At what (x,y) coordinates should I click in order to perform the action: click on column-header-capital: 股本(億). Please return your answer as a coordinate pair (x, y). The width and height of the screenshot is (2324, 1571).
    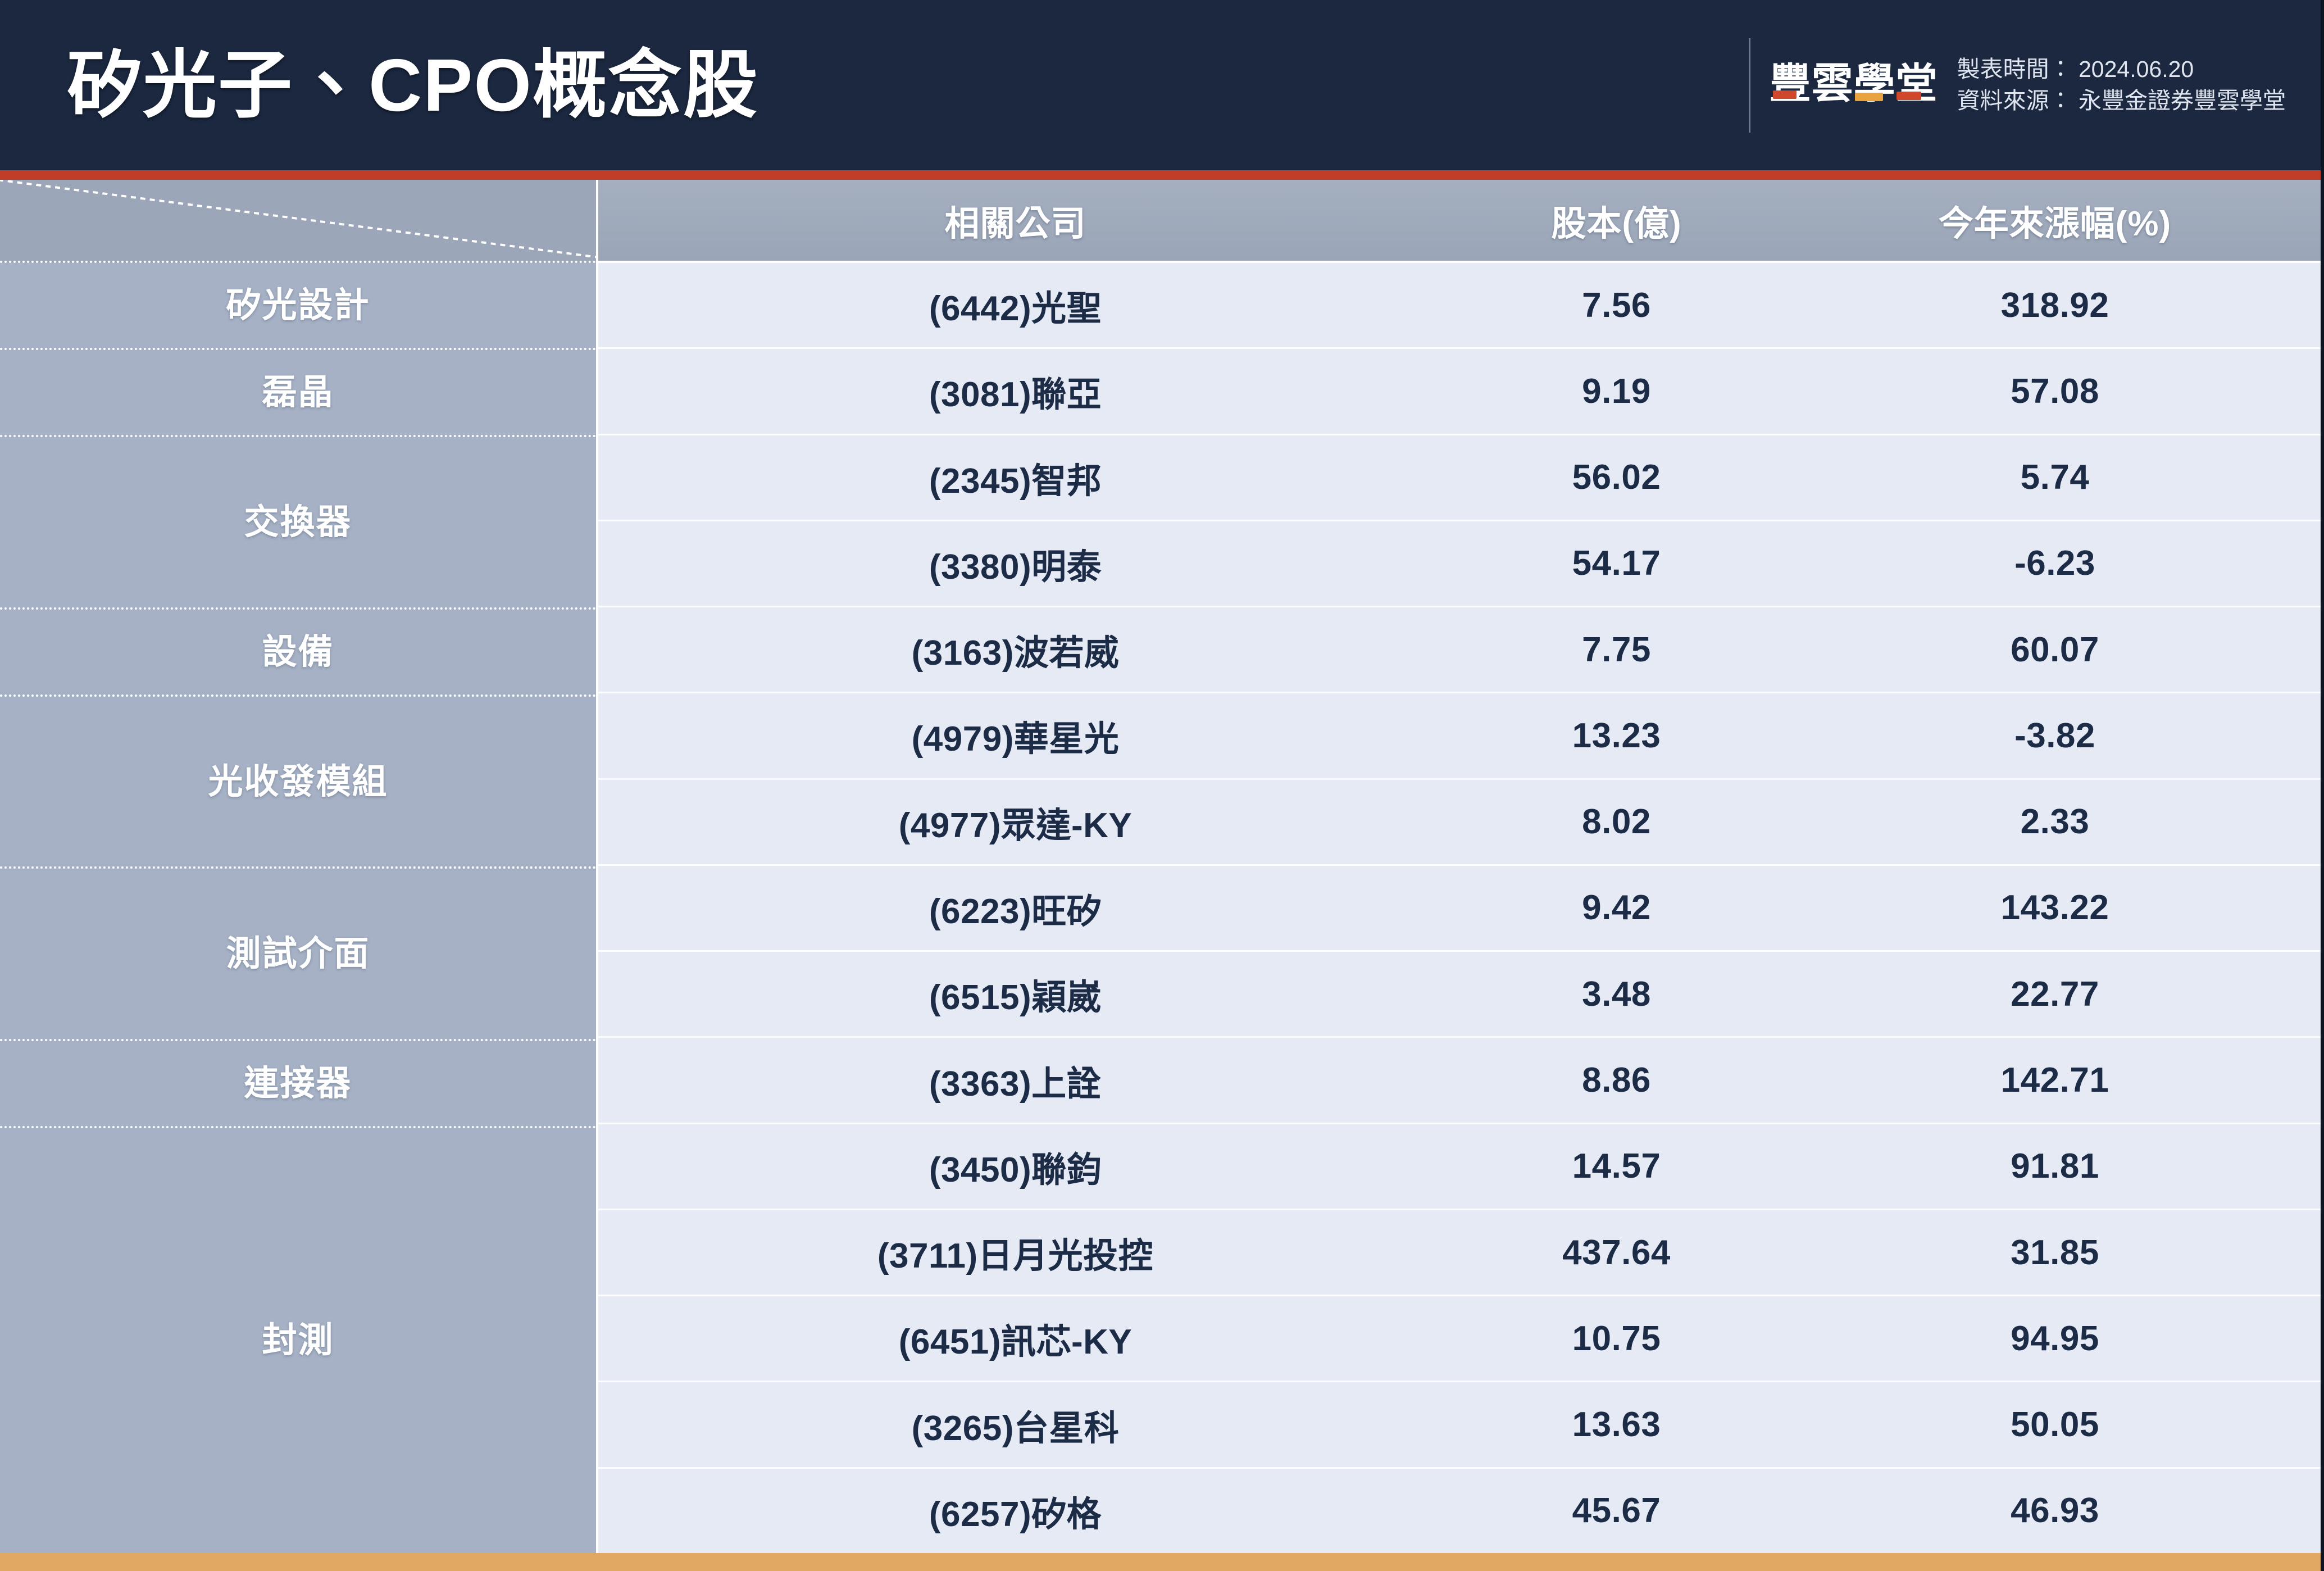
    Looking at the image, I should click on (1616, 224).